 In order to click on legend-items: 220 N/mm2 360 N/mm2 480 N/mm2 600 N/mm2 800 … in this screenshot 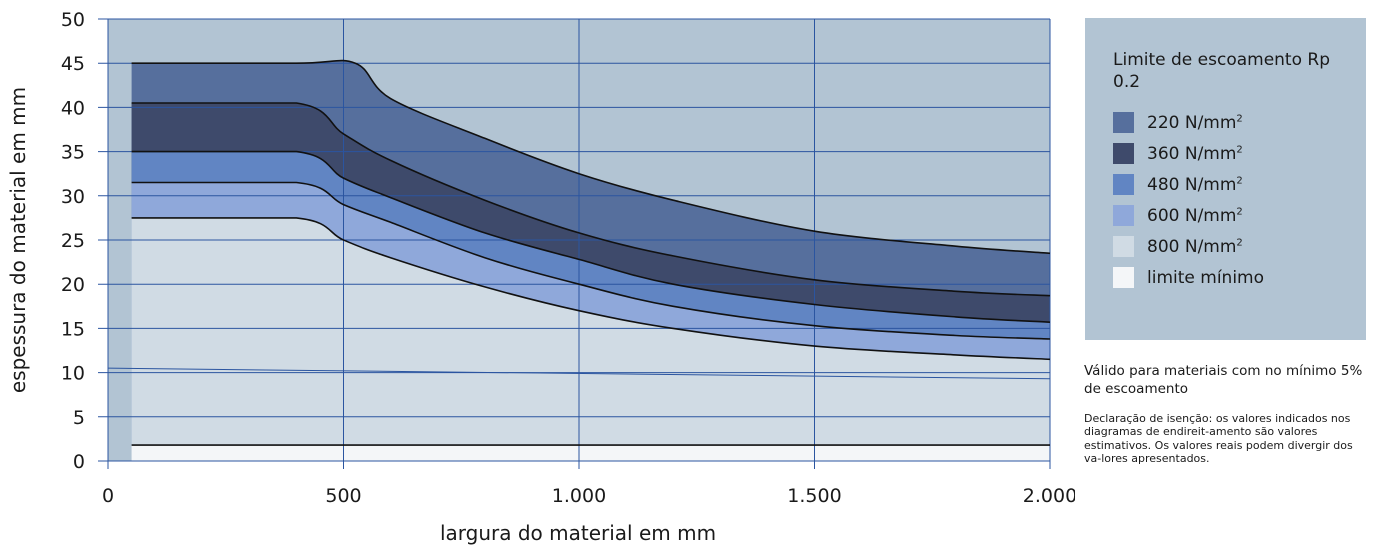, I will do `click(1239, 200)`.